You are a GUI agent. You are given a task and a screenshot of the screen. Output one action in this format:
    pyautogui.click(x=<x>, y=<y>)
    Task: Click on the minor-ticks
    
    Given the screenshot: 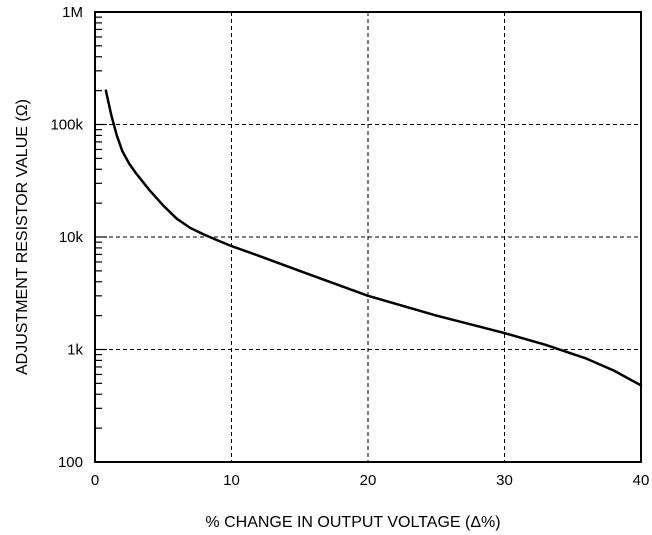 What is the action you would take?
    pyautogui.click(x=101, y=239)
    